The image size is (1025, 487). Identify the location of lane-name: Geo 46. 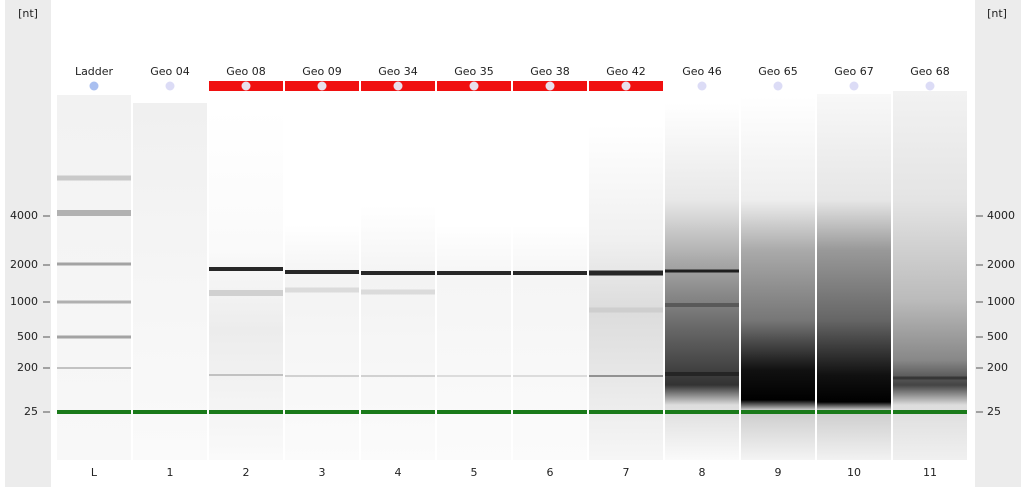
(702, 71).